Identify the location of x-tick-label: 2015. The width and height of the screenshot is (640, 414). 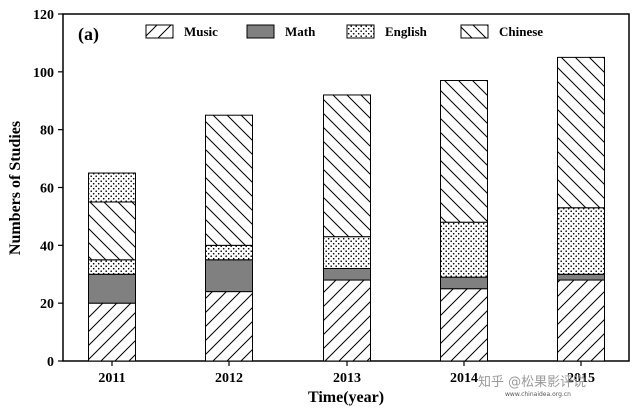
(581, 378).